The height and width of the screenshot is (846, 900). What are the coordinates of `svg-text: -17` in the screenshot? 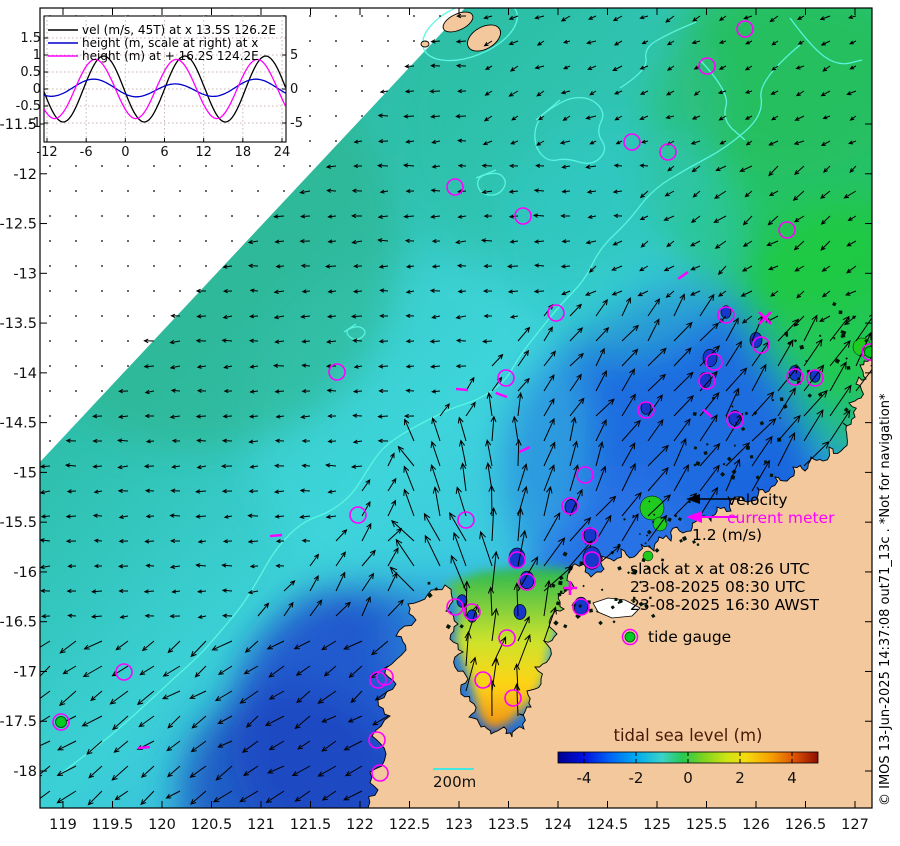 It's located at (25, 672).